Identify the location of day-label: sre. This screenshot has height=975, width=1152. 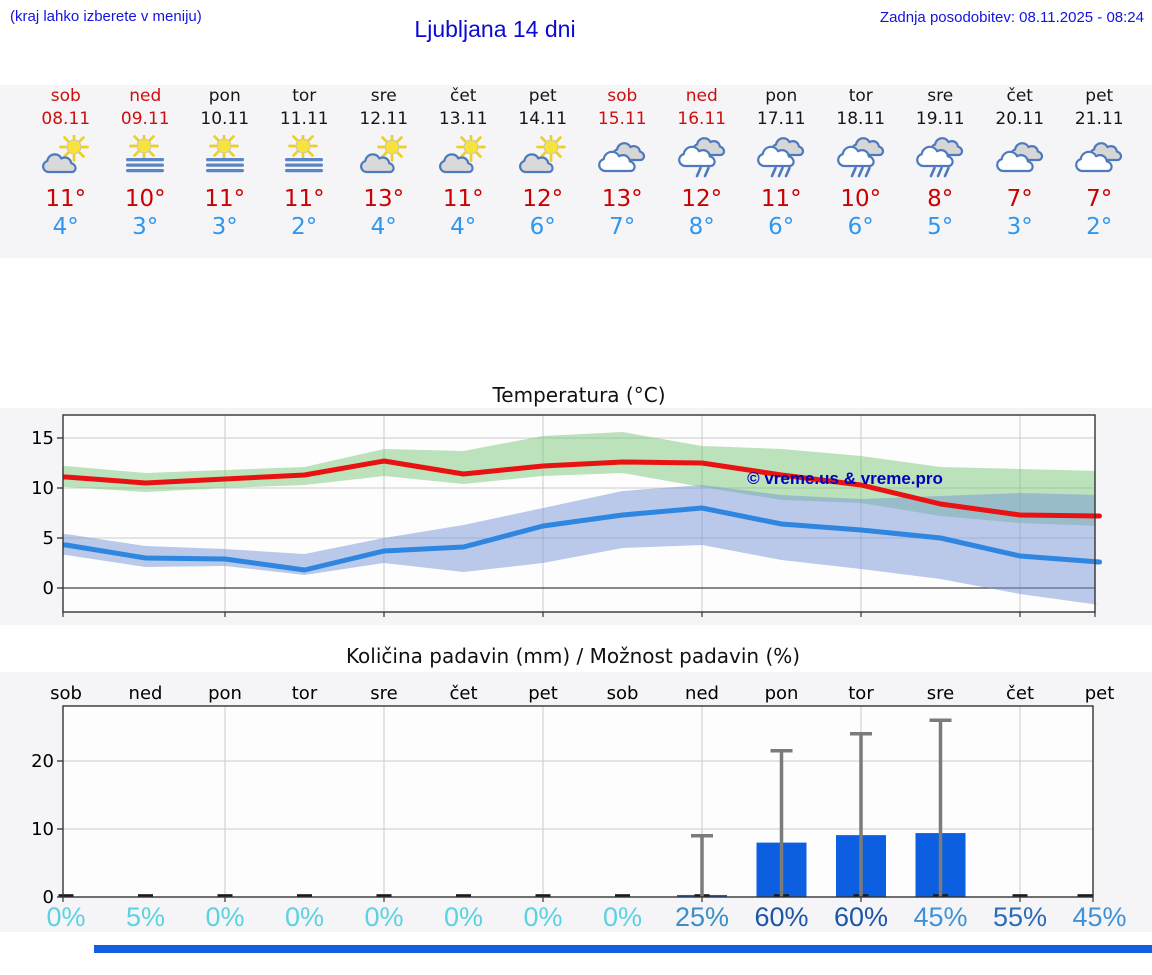
(940, 693).